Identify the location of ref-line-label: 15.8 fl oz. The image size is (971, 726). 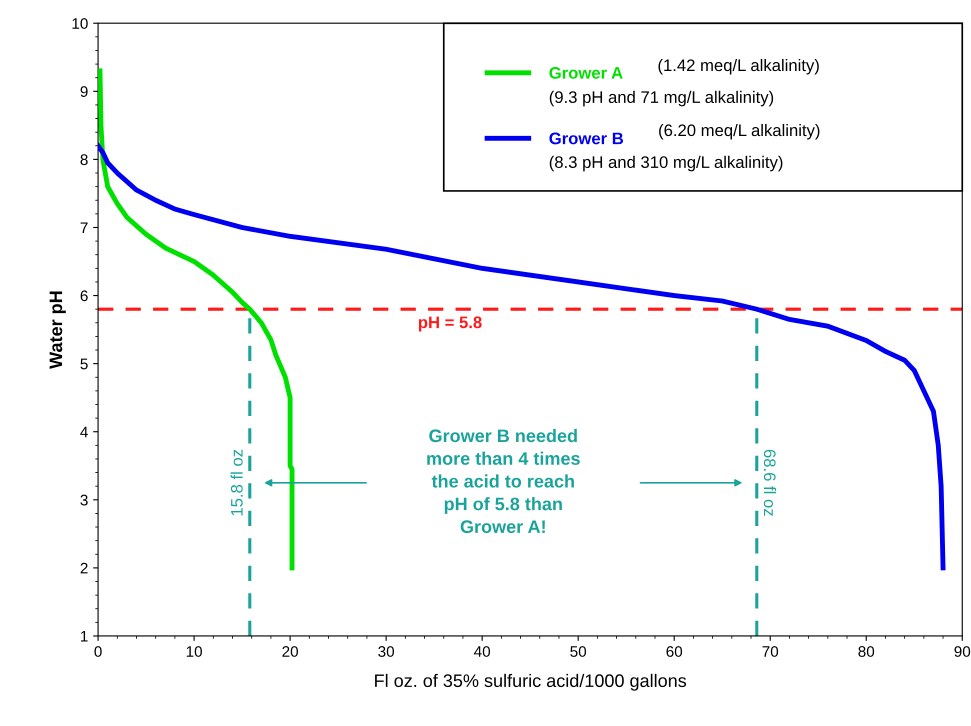
(236, 483).